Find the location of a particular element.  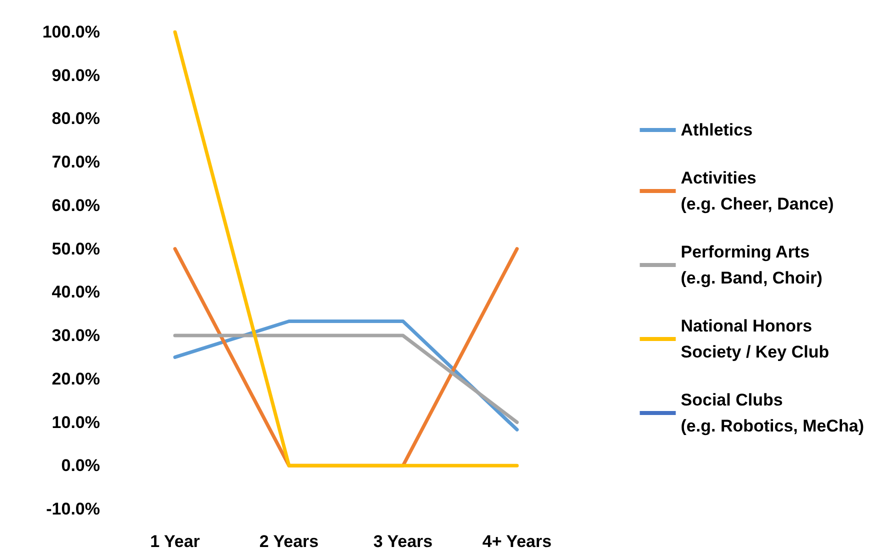

y-tick-label: 90.0% is located at coordinates (76, 75).